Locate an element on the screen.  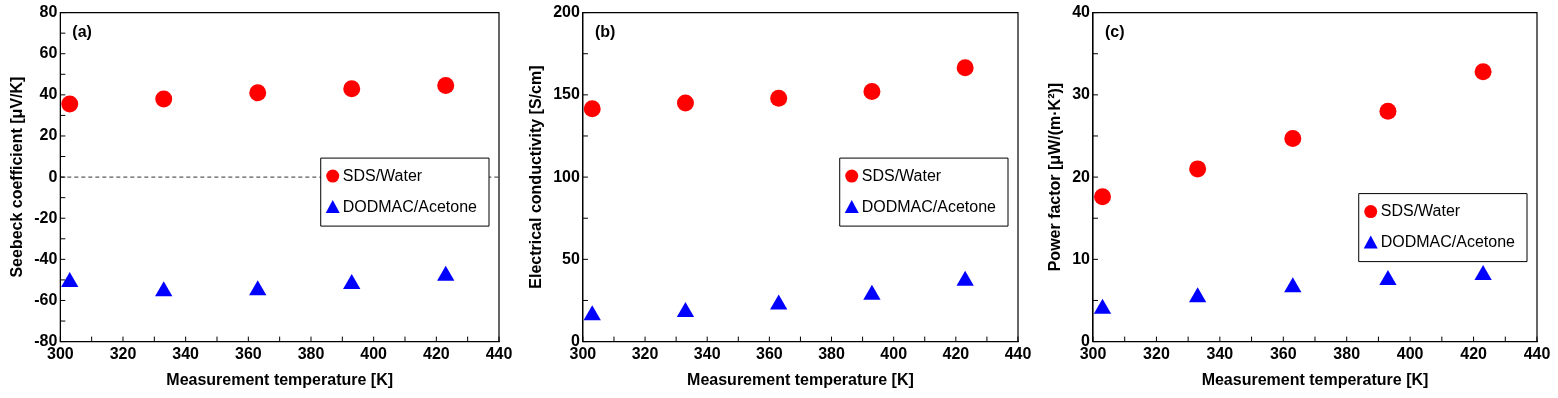
y-tick-label: 50 is located at coordinates (571, 258).